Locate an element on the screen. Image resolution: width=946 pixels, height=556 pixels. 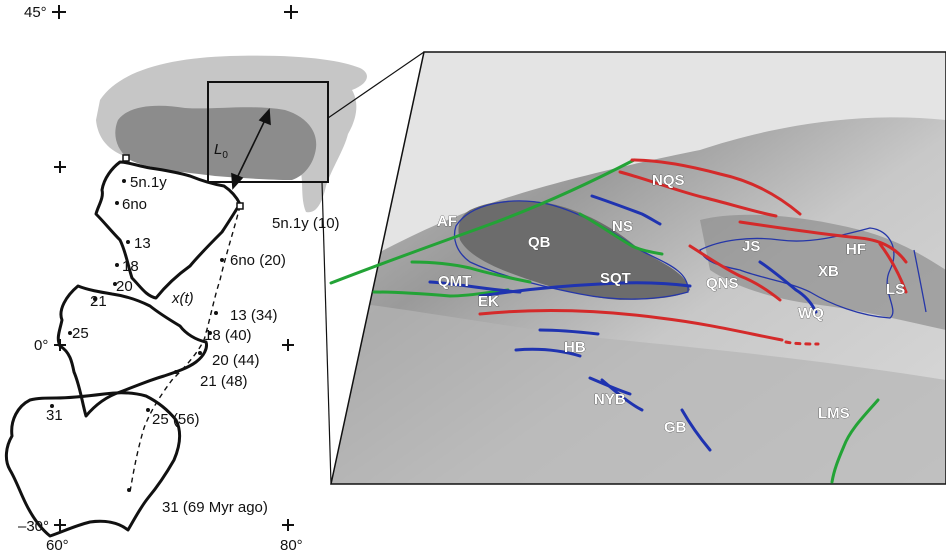
fault-qmt is located at coordinates (471, 272).